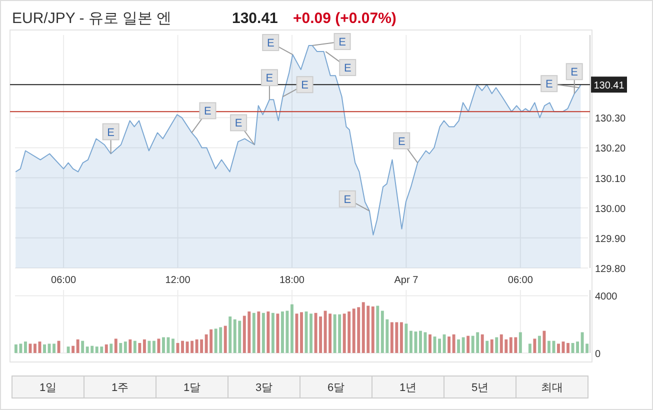  Describe the element at coordinates (408, 388) in the screenshot. I see `text: 1년` at that location.